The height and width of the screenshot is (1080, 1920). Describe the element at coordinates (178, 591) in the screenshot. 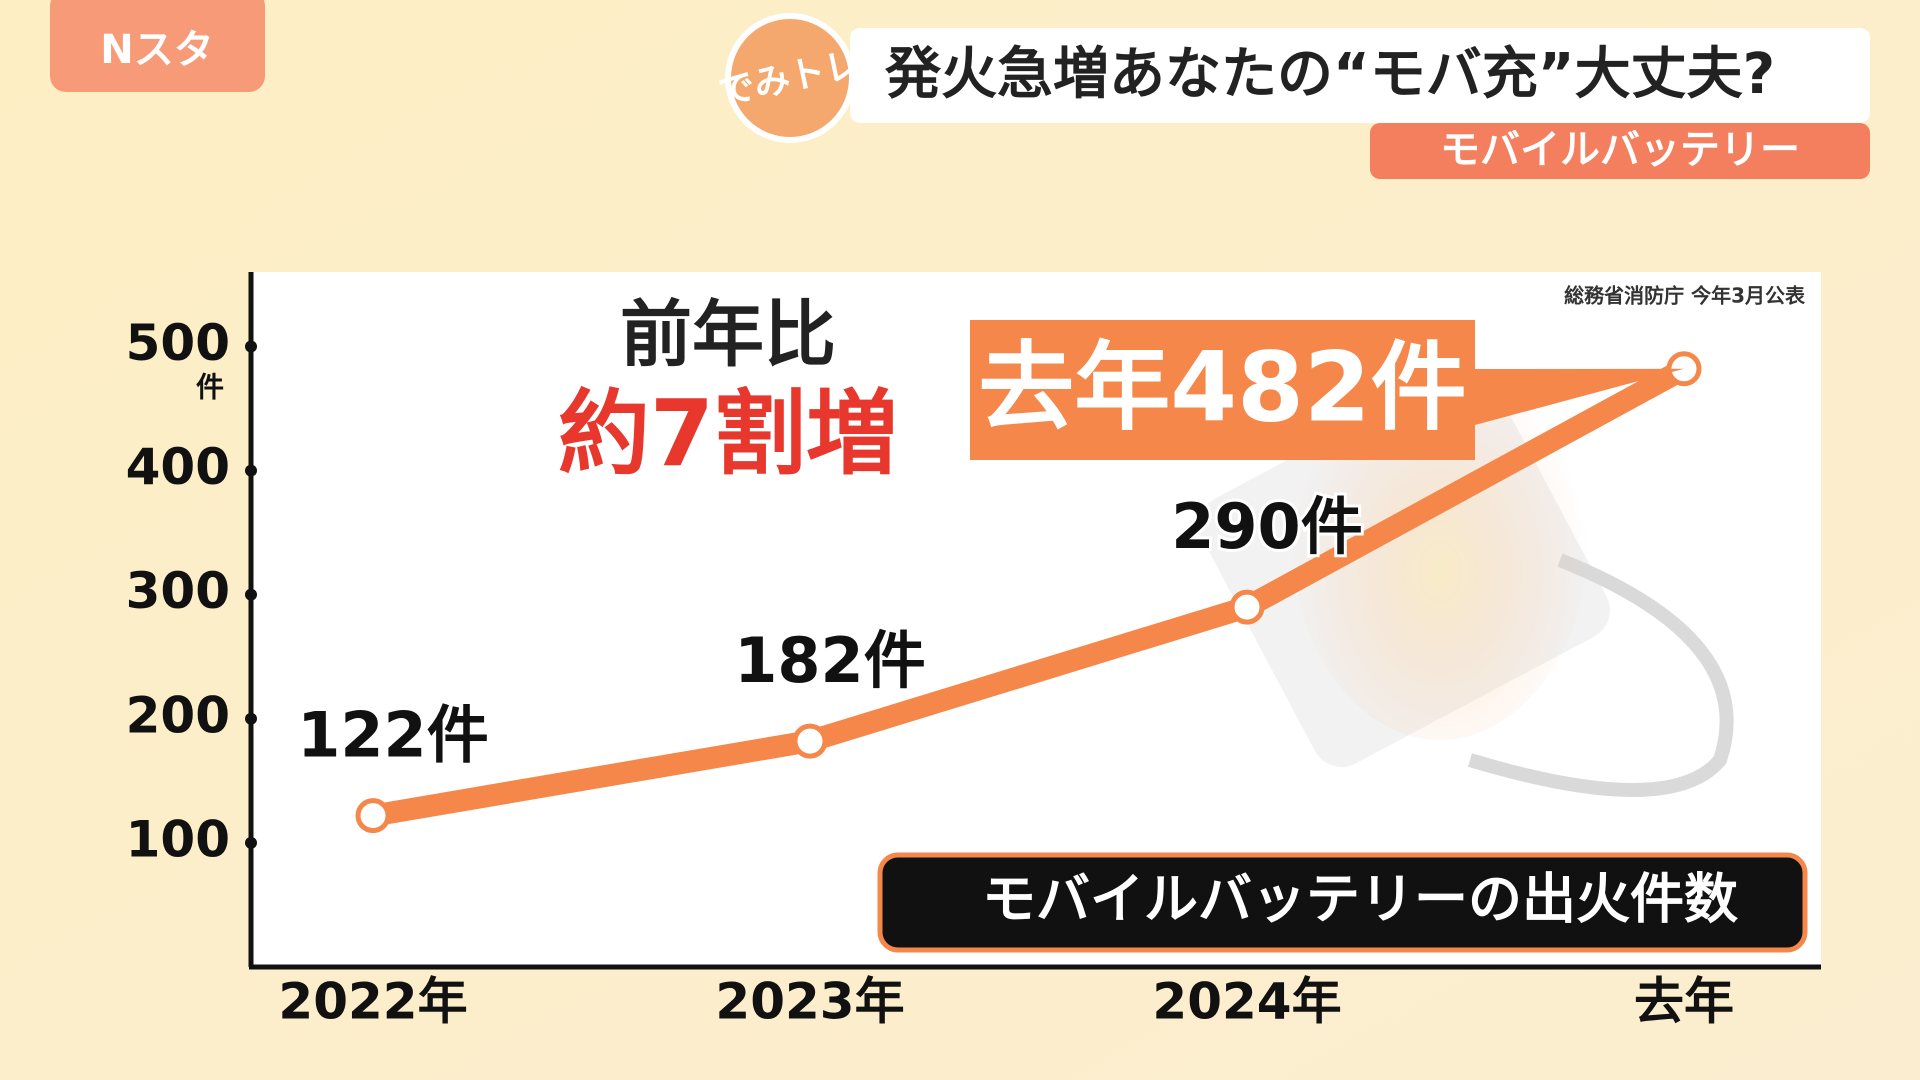

I see `y-tick-label: 300` at that location.